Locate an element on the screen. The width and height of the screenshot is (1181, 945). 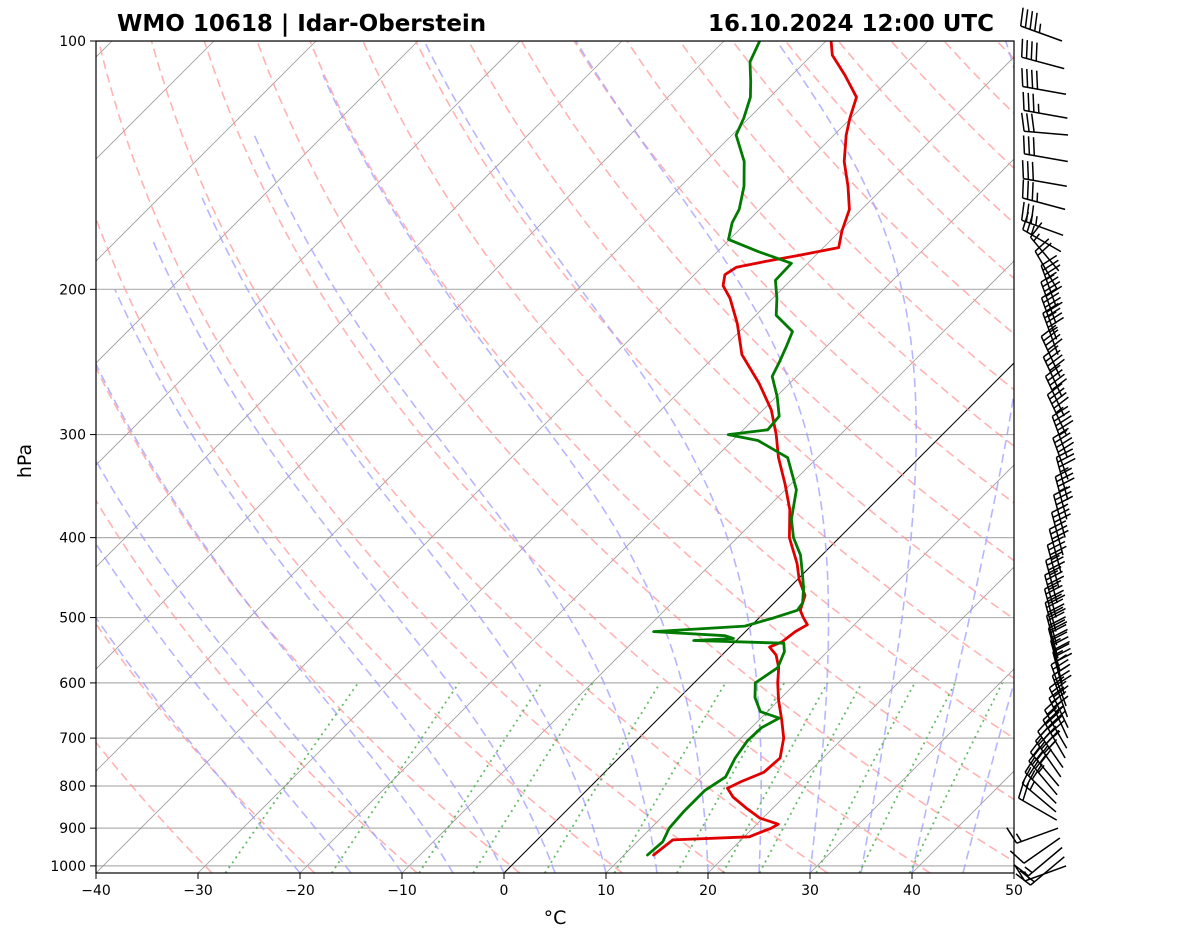
y-tick-label: 200 is located at coordinates (72, 290).